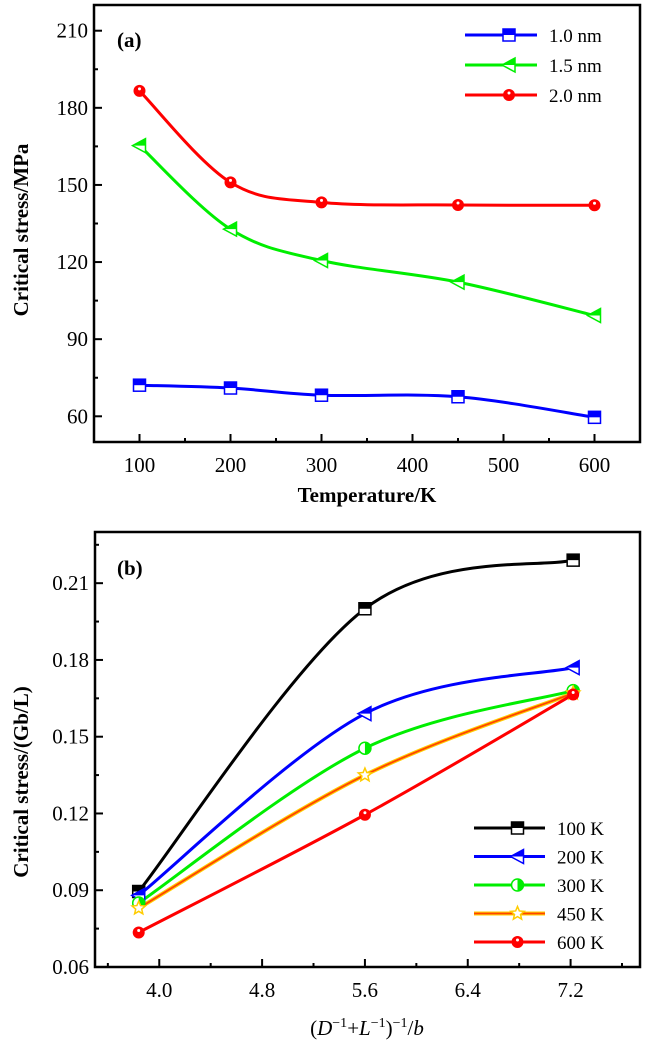 The width and height of the screenshot is (648, 1049). What do you see at coordinates (355, 797) in the screenshot?
I see `series-line-300-k` at bounding box center [355, 797].